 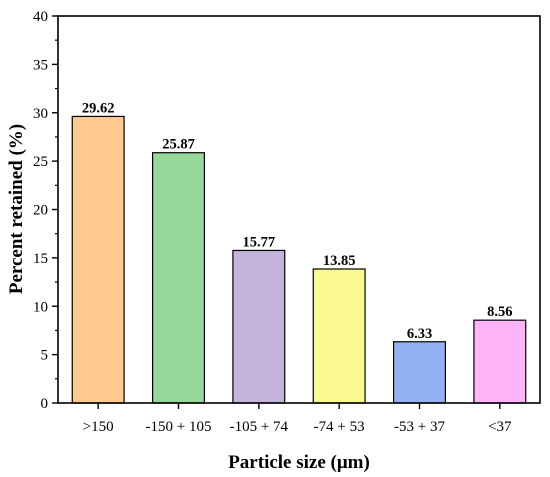 I want to click on x-axis-title: Particle size (μm), so click(x=299, y=462).